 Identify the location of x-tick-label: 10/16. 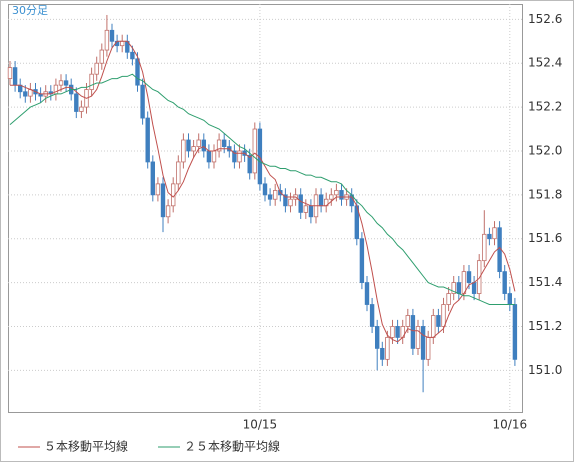
(510, 425).